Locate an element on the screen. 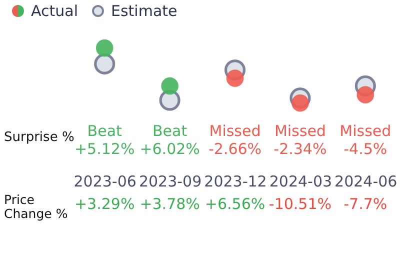  x-tick-label: 2024-03 is located at coordinates (300, 181).